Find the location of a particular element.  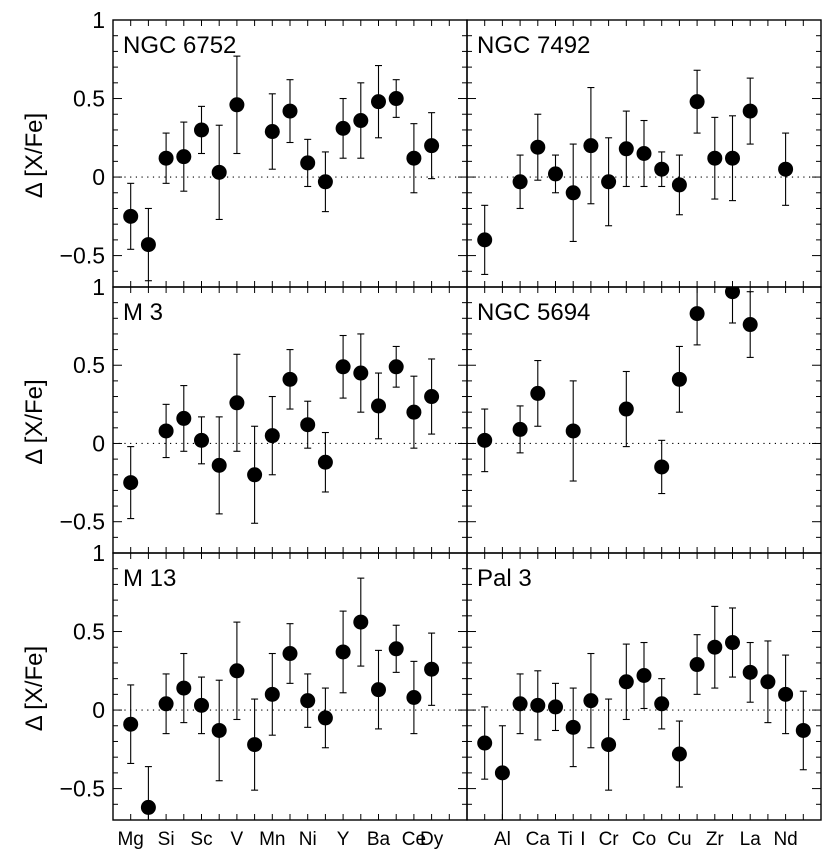

xtick-label: Cr is located at coordinates (609, 839).